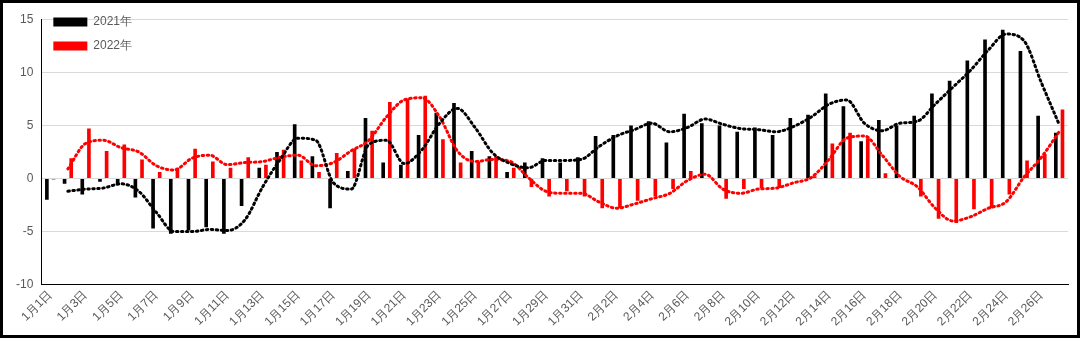 This screenshot has height=338, width=1080. I want to click on x-tick-label: 1月5日, so click(107, 305).